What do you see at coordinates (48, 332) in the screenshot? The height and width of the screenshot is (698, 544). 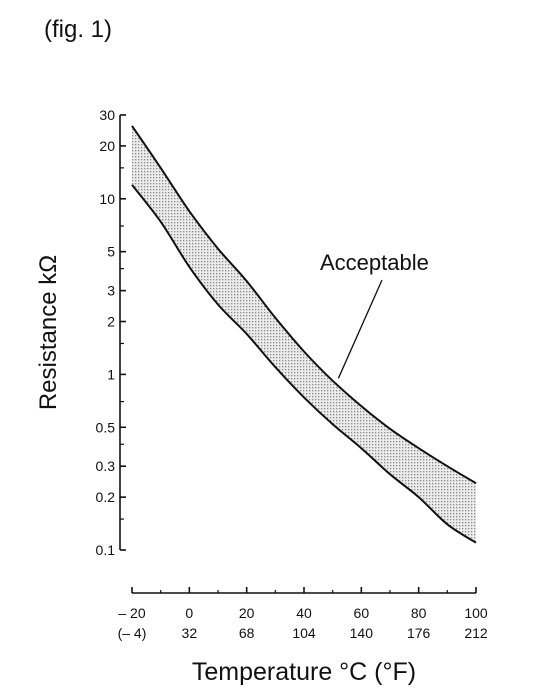 I see `y-axis-title: Resistance kΩ` at bounding box center [48, 332].